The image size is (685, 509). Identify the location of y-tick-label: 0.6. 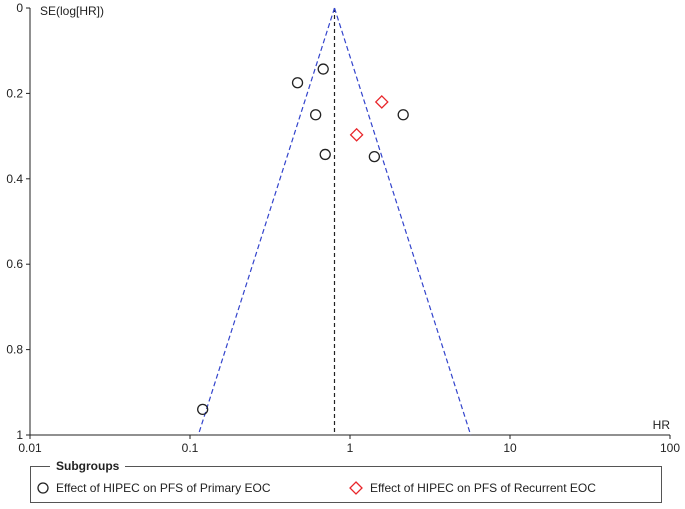
(14, 264).